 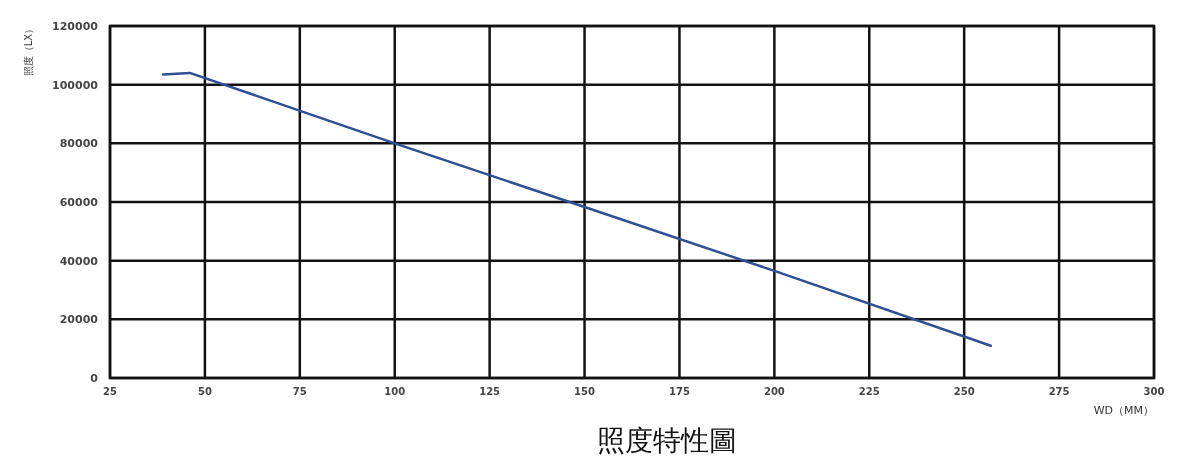 I want to click on text: 照度特性圖, so click(x=667, y=440).